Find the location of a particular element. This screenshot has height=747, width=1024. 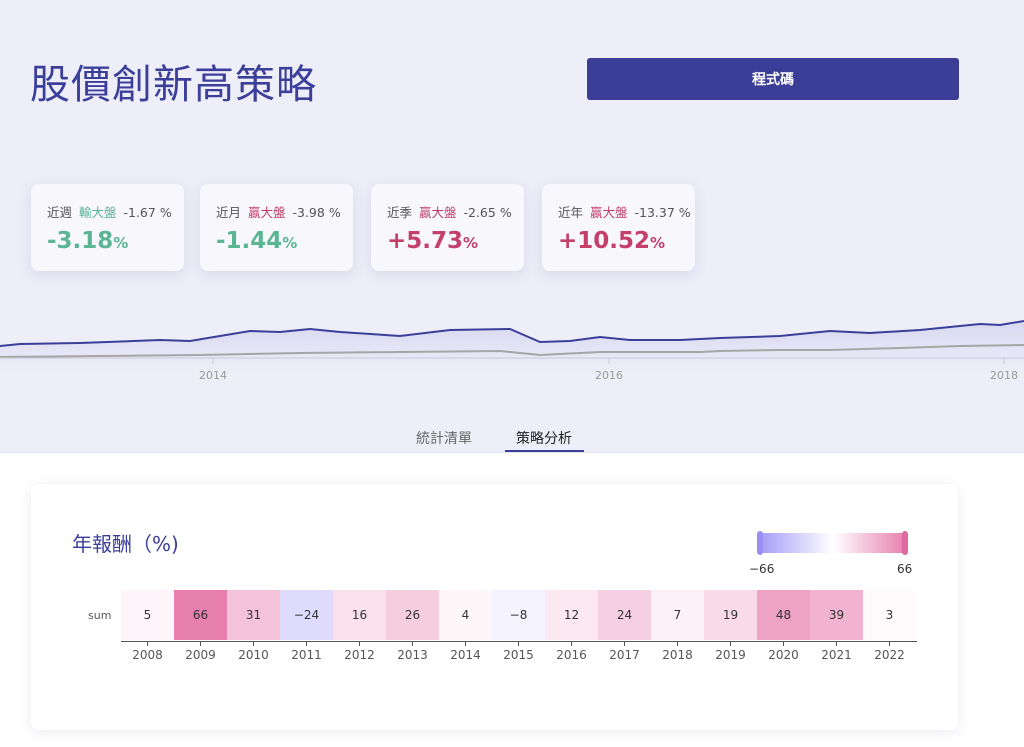

card-period: 近季 is located at coordinates (400, 212).